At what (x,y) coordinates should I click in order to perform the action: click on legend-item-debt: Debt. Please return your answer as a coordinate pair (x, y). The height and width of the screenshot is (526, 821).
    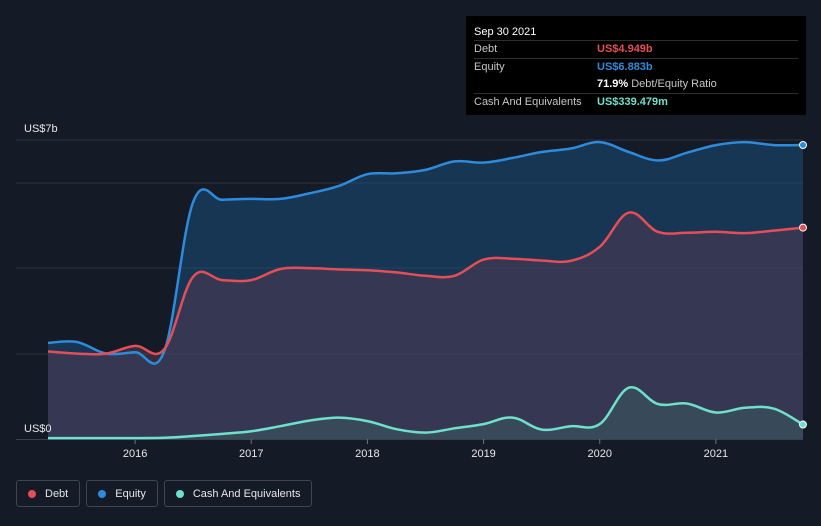
    Looking at the image, I should click on (48, 493).